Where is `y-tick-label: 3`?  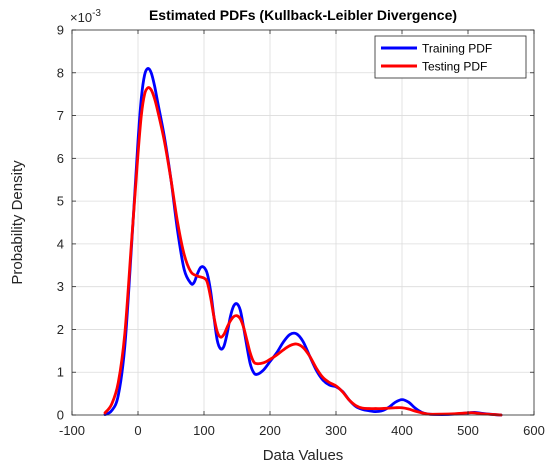
y-tick-label: 3 is located at coordinates (60, 286).